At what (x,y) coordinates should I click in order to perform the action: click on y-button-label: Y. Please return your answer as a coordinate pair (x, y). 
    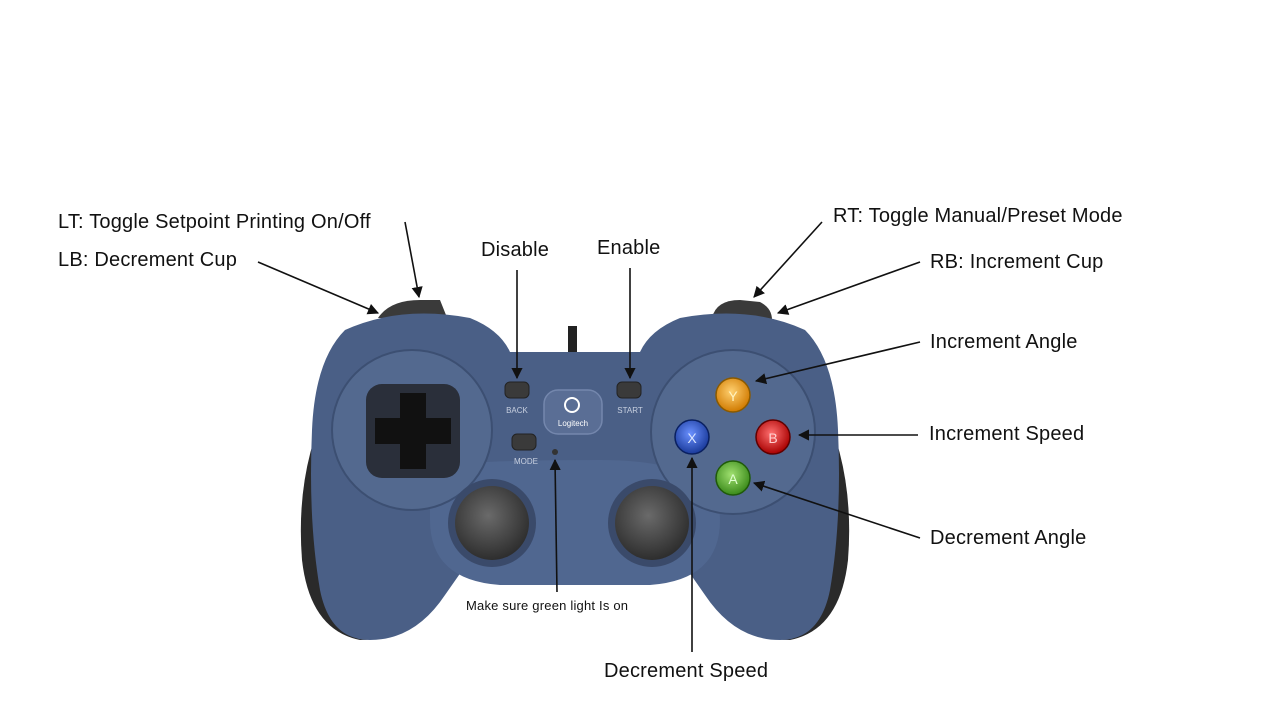
    Looking at the image, I should click on (733, 396).